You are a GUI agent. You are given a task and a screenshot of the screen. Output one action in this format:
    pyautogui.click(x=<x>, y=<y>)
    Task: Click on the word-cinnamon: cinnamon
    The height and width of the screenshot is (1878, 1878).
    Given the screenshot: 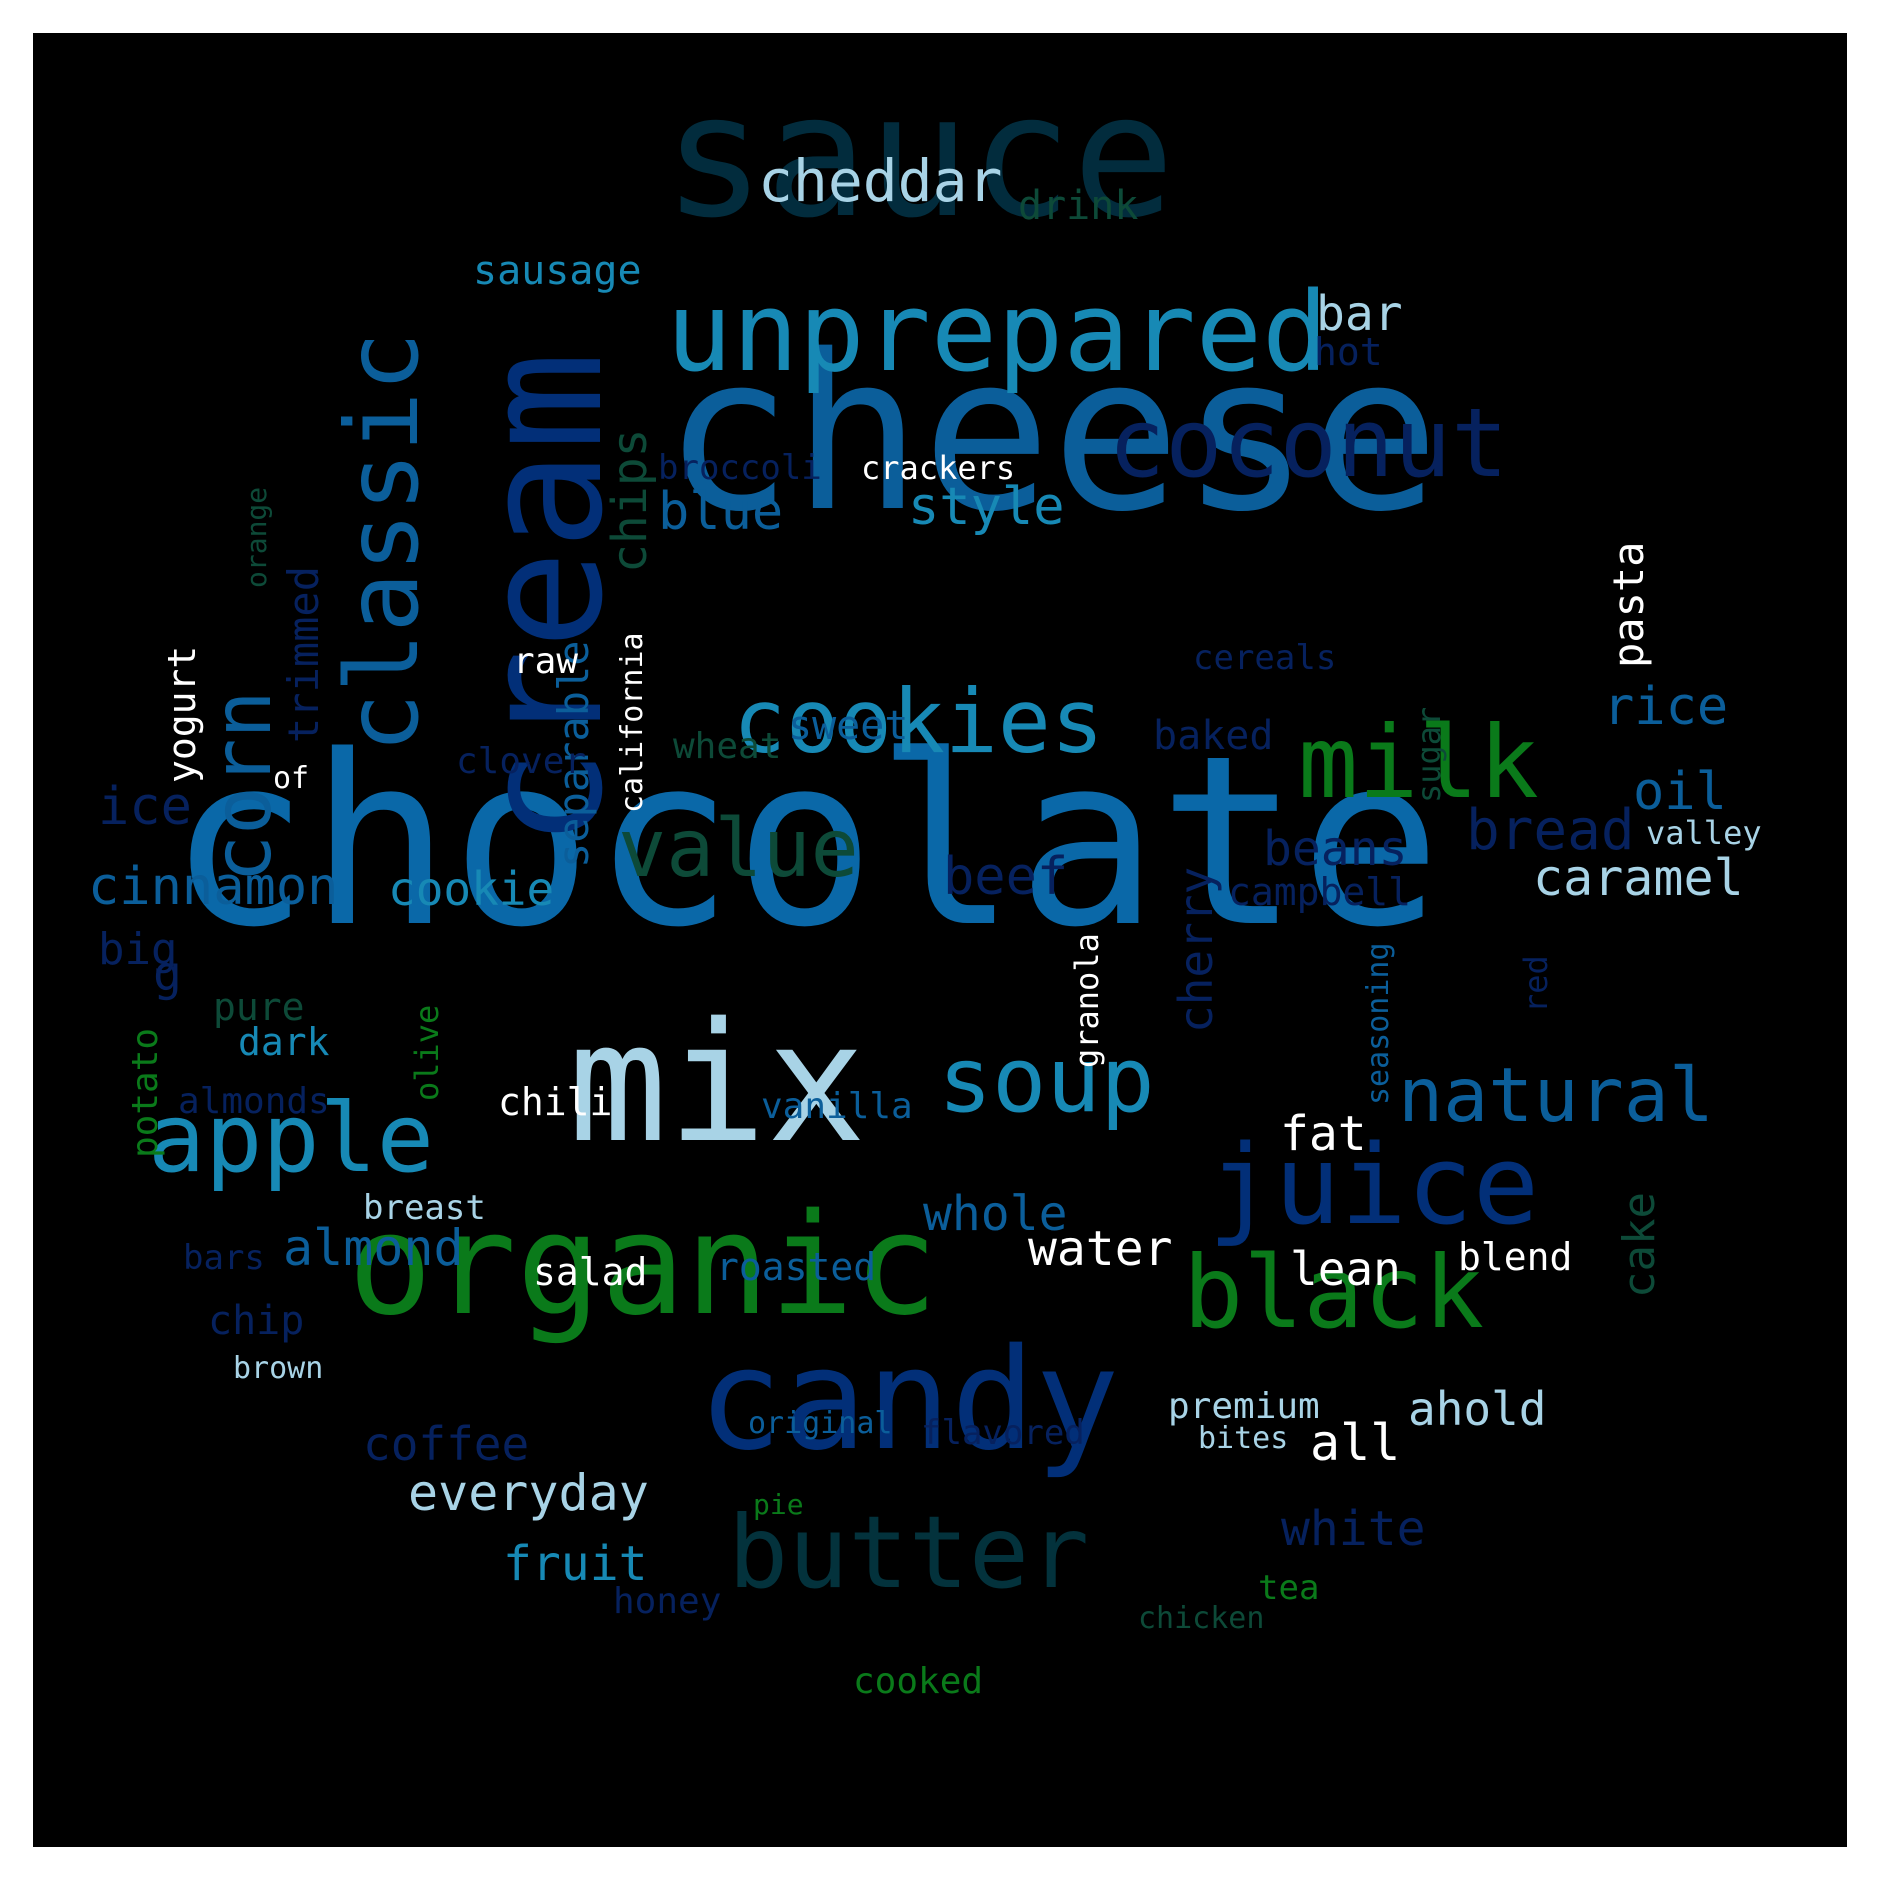 What is the action you would take?
    pyautogui.click(x=213, y=887)
    